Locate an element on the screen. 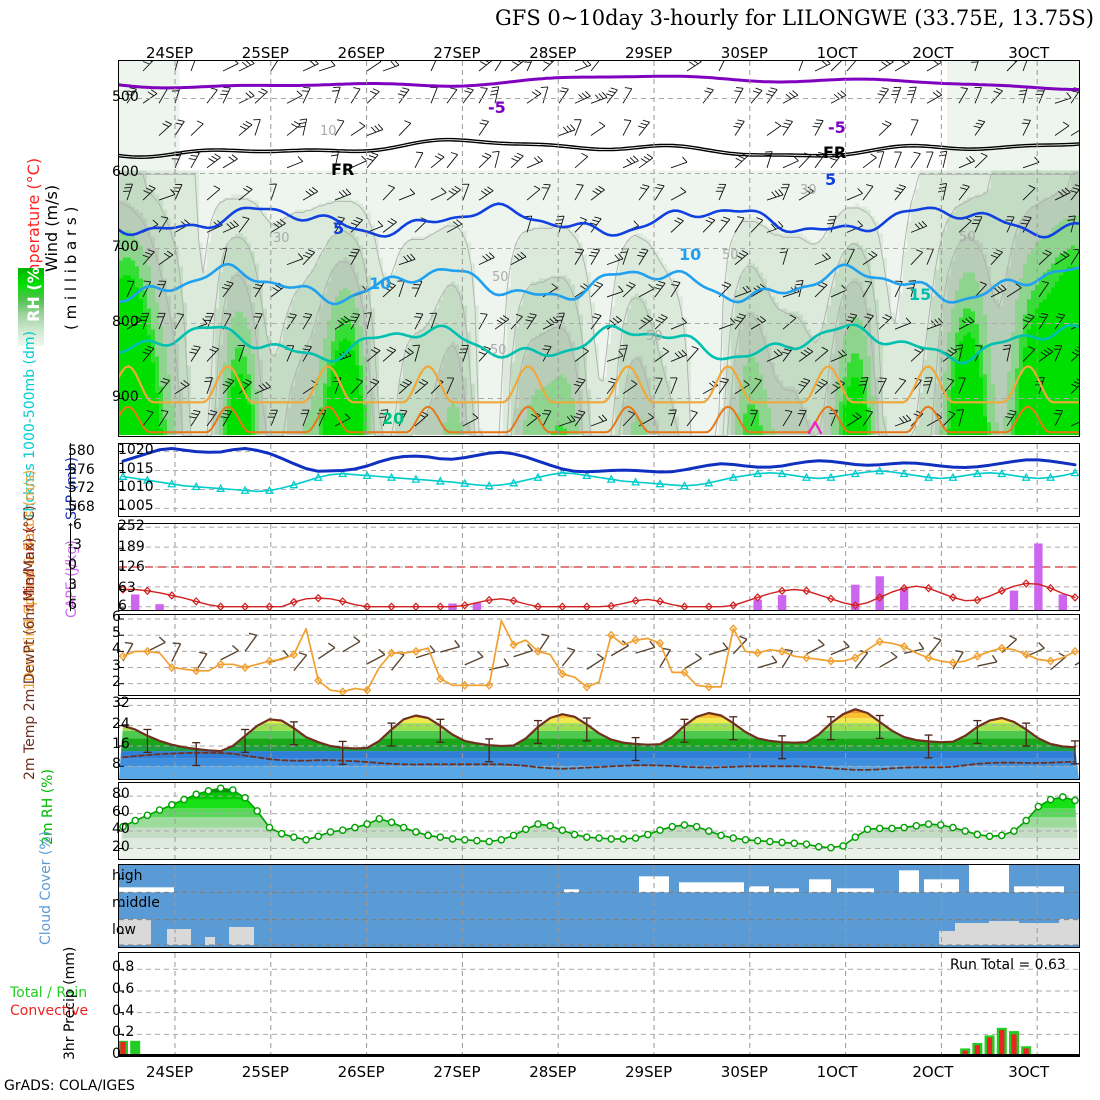 The width and height of the screenshot is (1100, 1100). axis-label-precip-convective: Convective is located at coordinates (49, 1011).